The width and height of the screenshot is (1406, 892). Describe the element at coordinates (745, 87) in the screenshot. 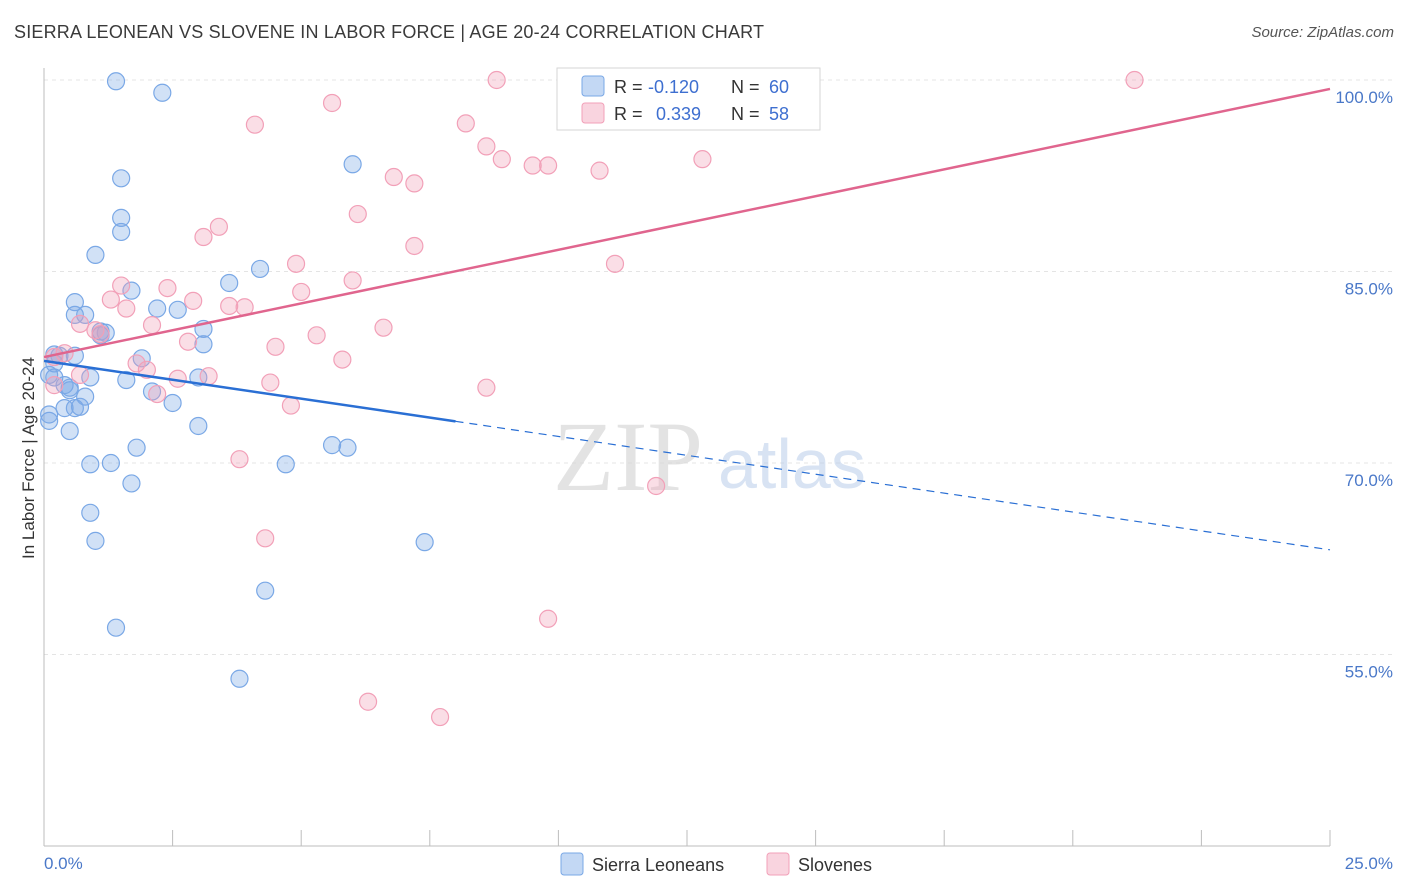

I see `legend-n-label-0: N =` at that location.